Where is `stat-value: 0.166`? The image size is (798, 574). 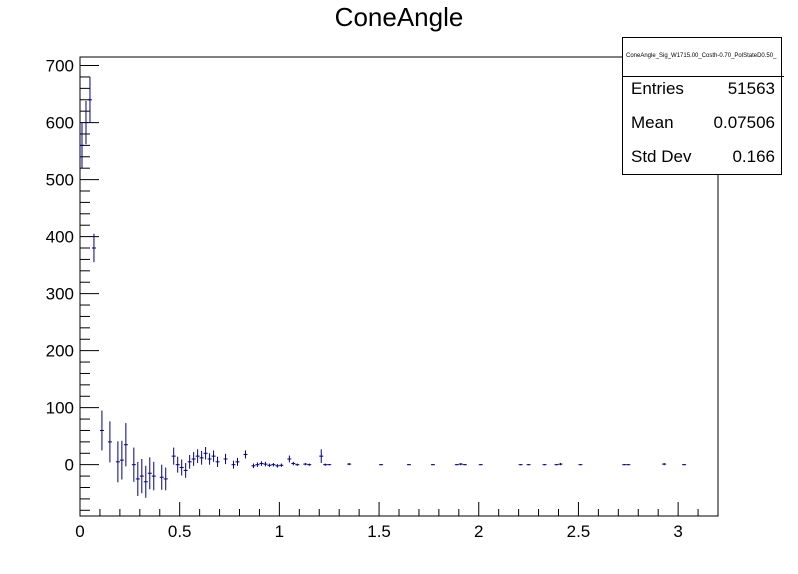
stat-value: 0.166 is located at coordinates (753, 156).